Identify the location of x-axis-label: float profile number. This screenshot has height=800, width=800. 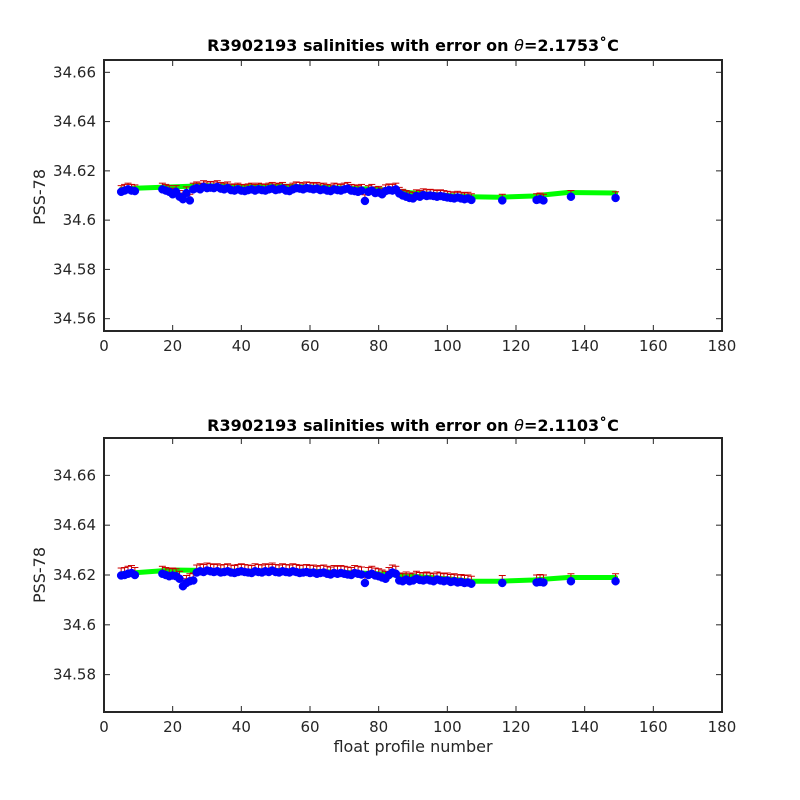
(413, 746).